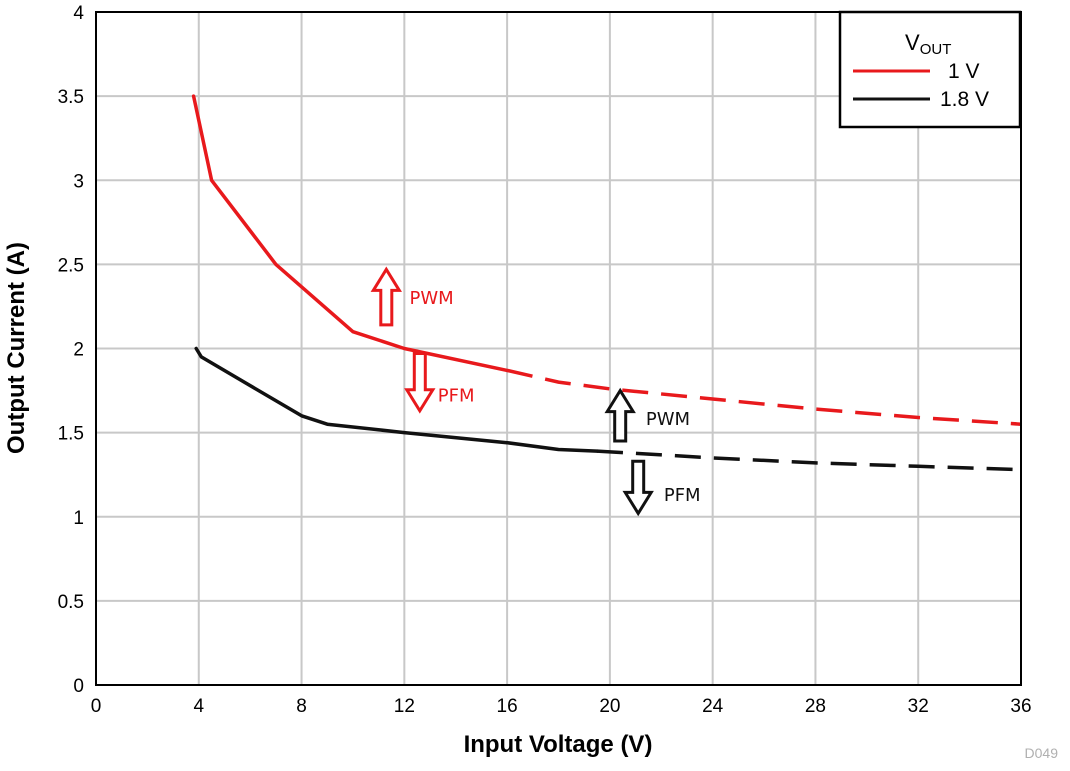 This screenshot has height=771, width=1070. Describe the element at coordinates (809, 460) in the screenshot. I see `series-line-1-8v-dashed` at that location.